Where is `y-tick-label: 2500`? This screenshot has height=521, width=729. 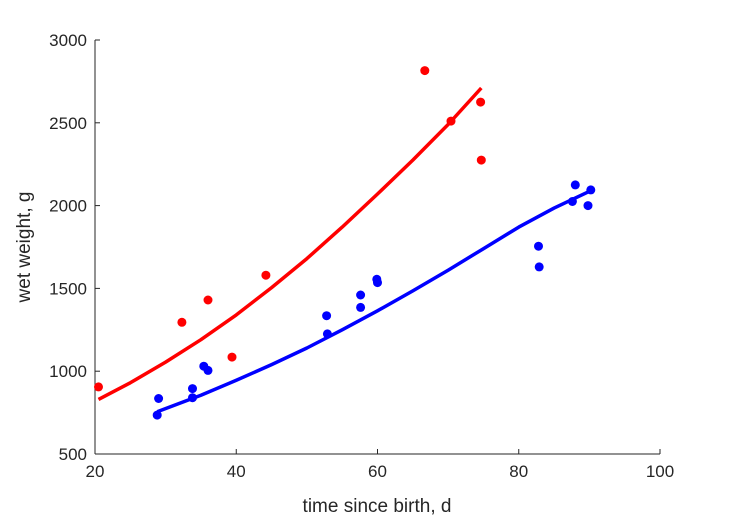 y-tick-label: 2500 is located at coordinates (68, 123).